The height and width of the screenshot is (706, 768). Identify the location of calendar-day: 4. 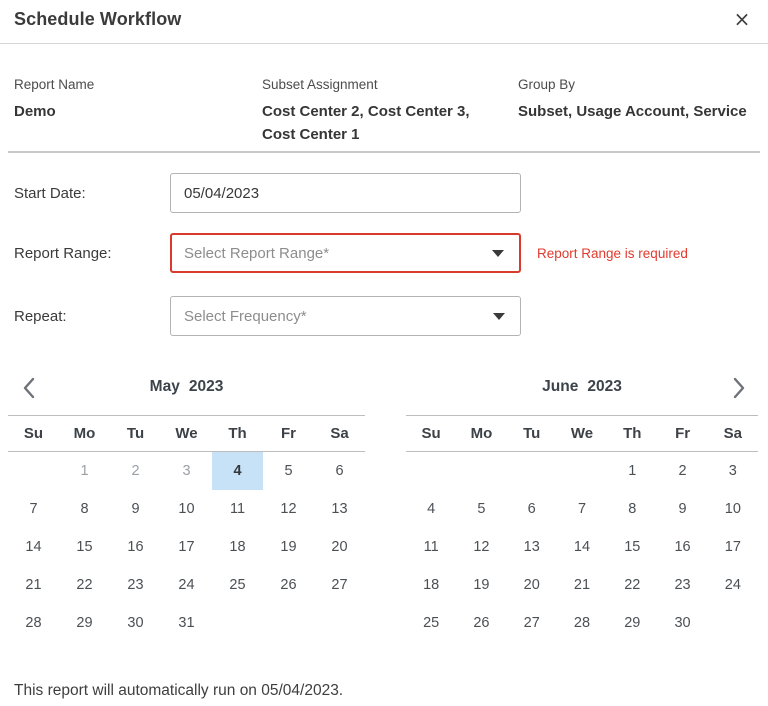
(431, 509).